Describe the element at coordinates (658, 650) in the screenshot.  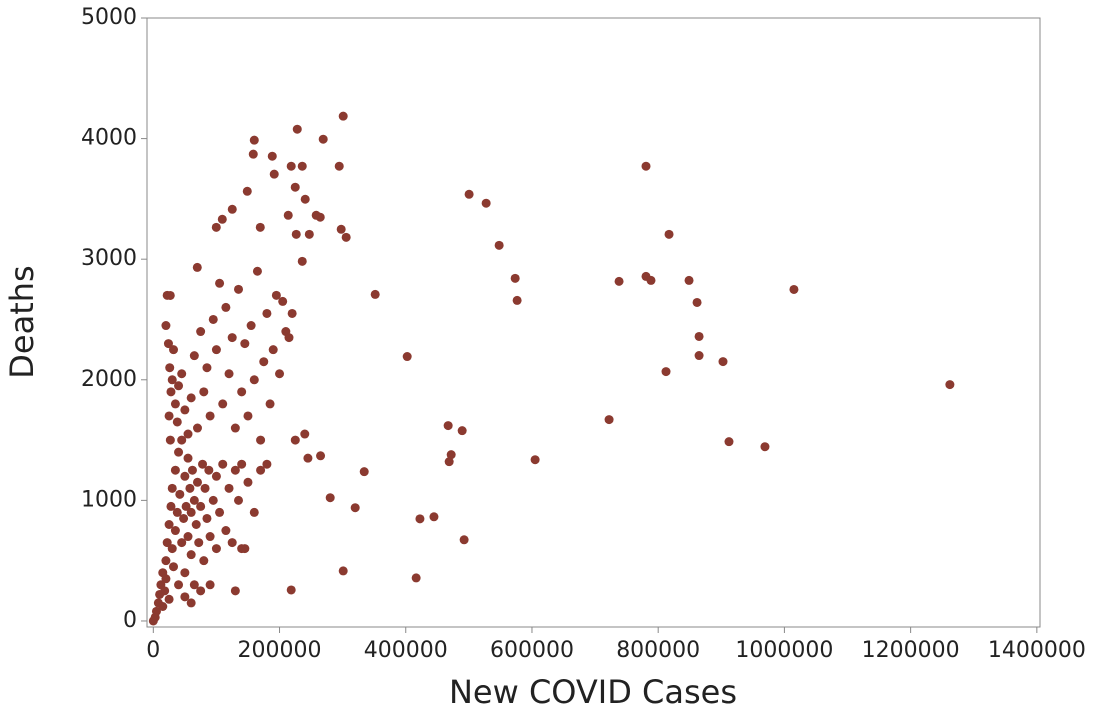
I see `x-tick-label: 800000` at that location.